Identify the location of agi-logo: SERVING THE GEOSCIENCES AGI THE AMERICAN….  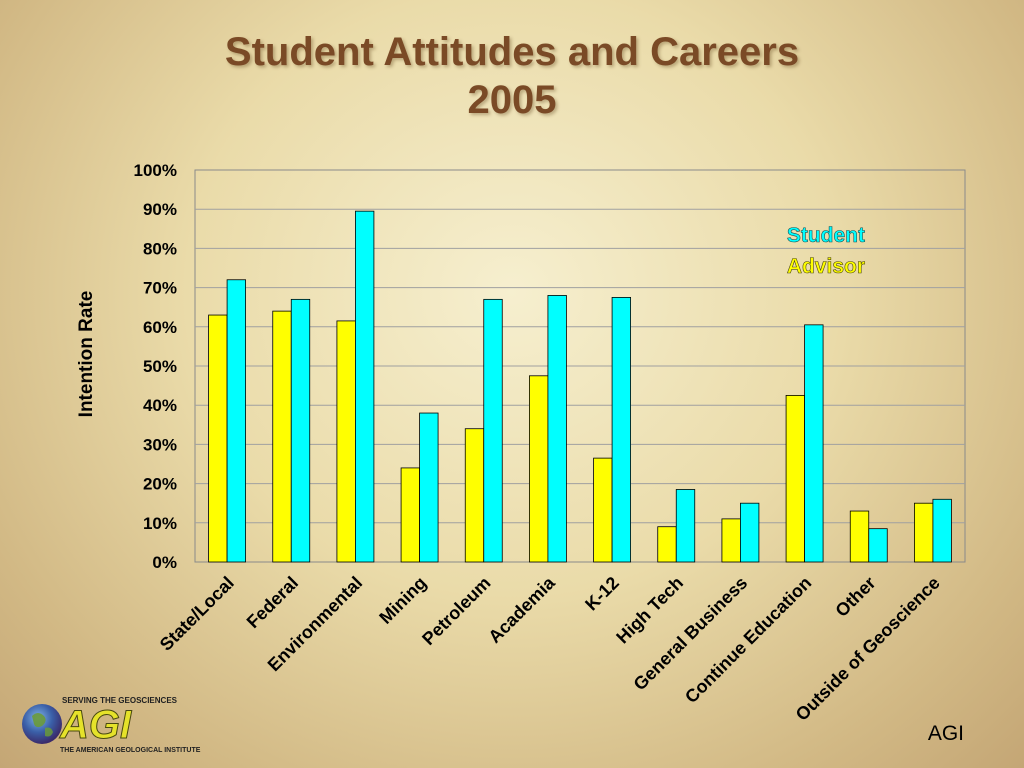
(127, 725).